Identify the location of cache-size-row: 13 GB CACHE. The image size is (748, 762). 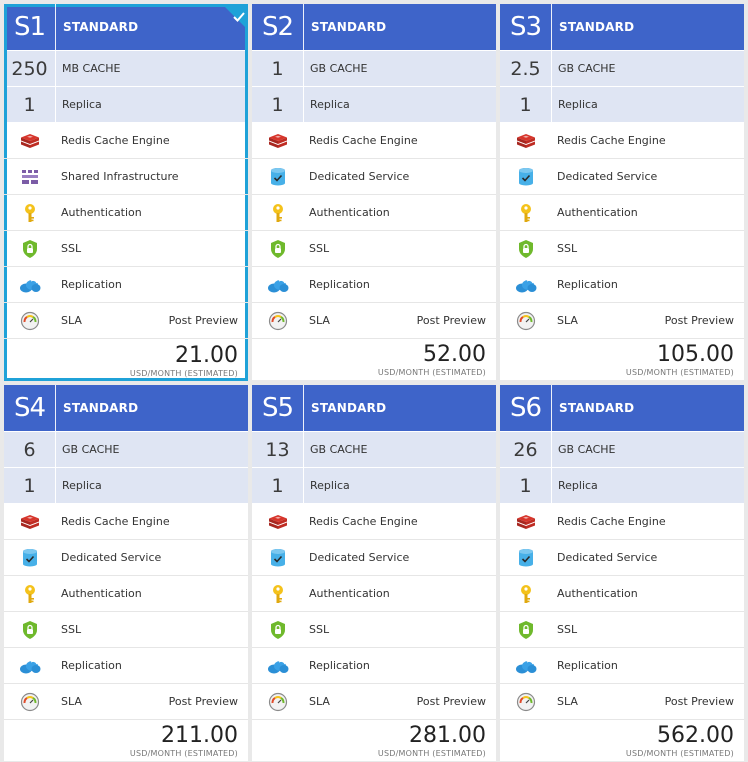
(374, 450).